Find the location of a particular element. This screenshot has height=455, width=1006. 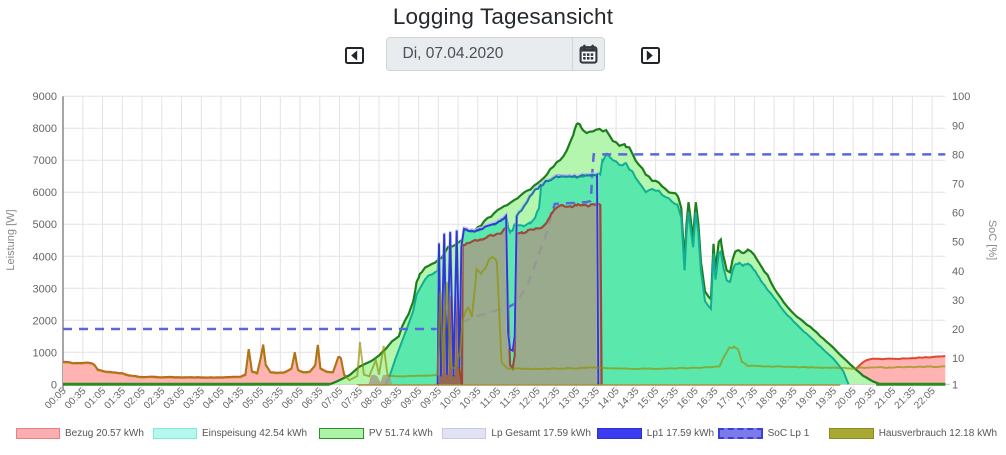

svg-text: 05:35 is located at coordinates (273, 399).